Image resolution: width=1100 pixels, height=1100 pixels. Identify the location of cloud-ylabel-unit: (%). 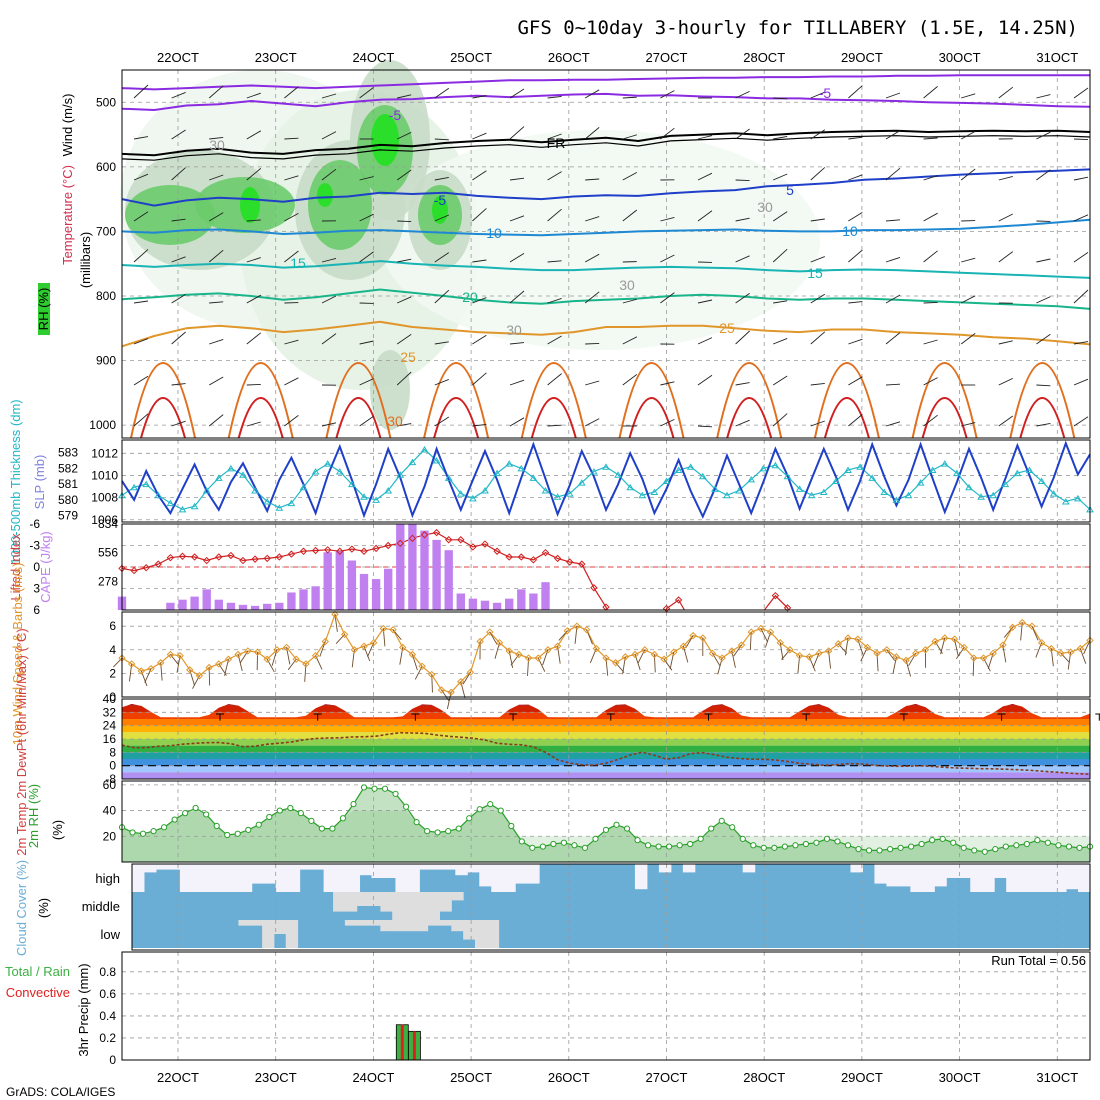
(43, 908).